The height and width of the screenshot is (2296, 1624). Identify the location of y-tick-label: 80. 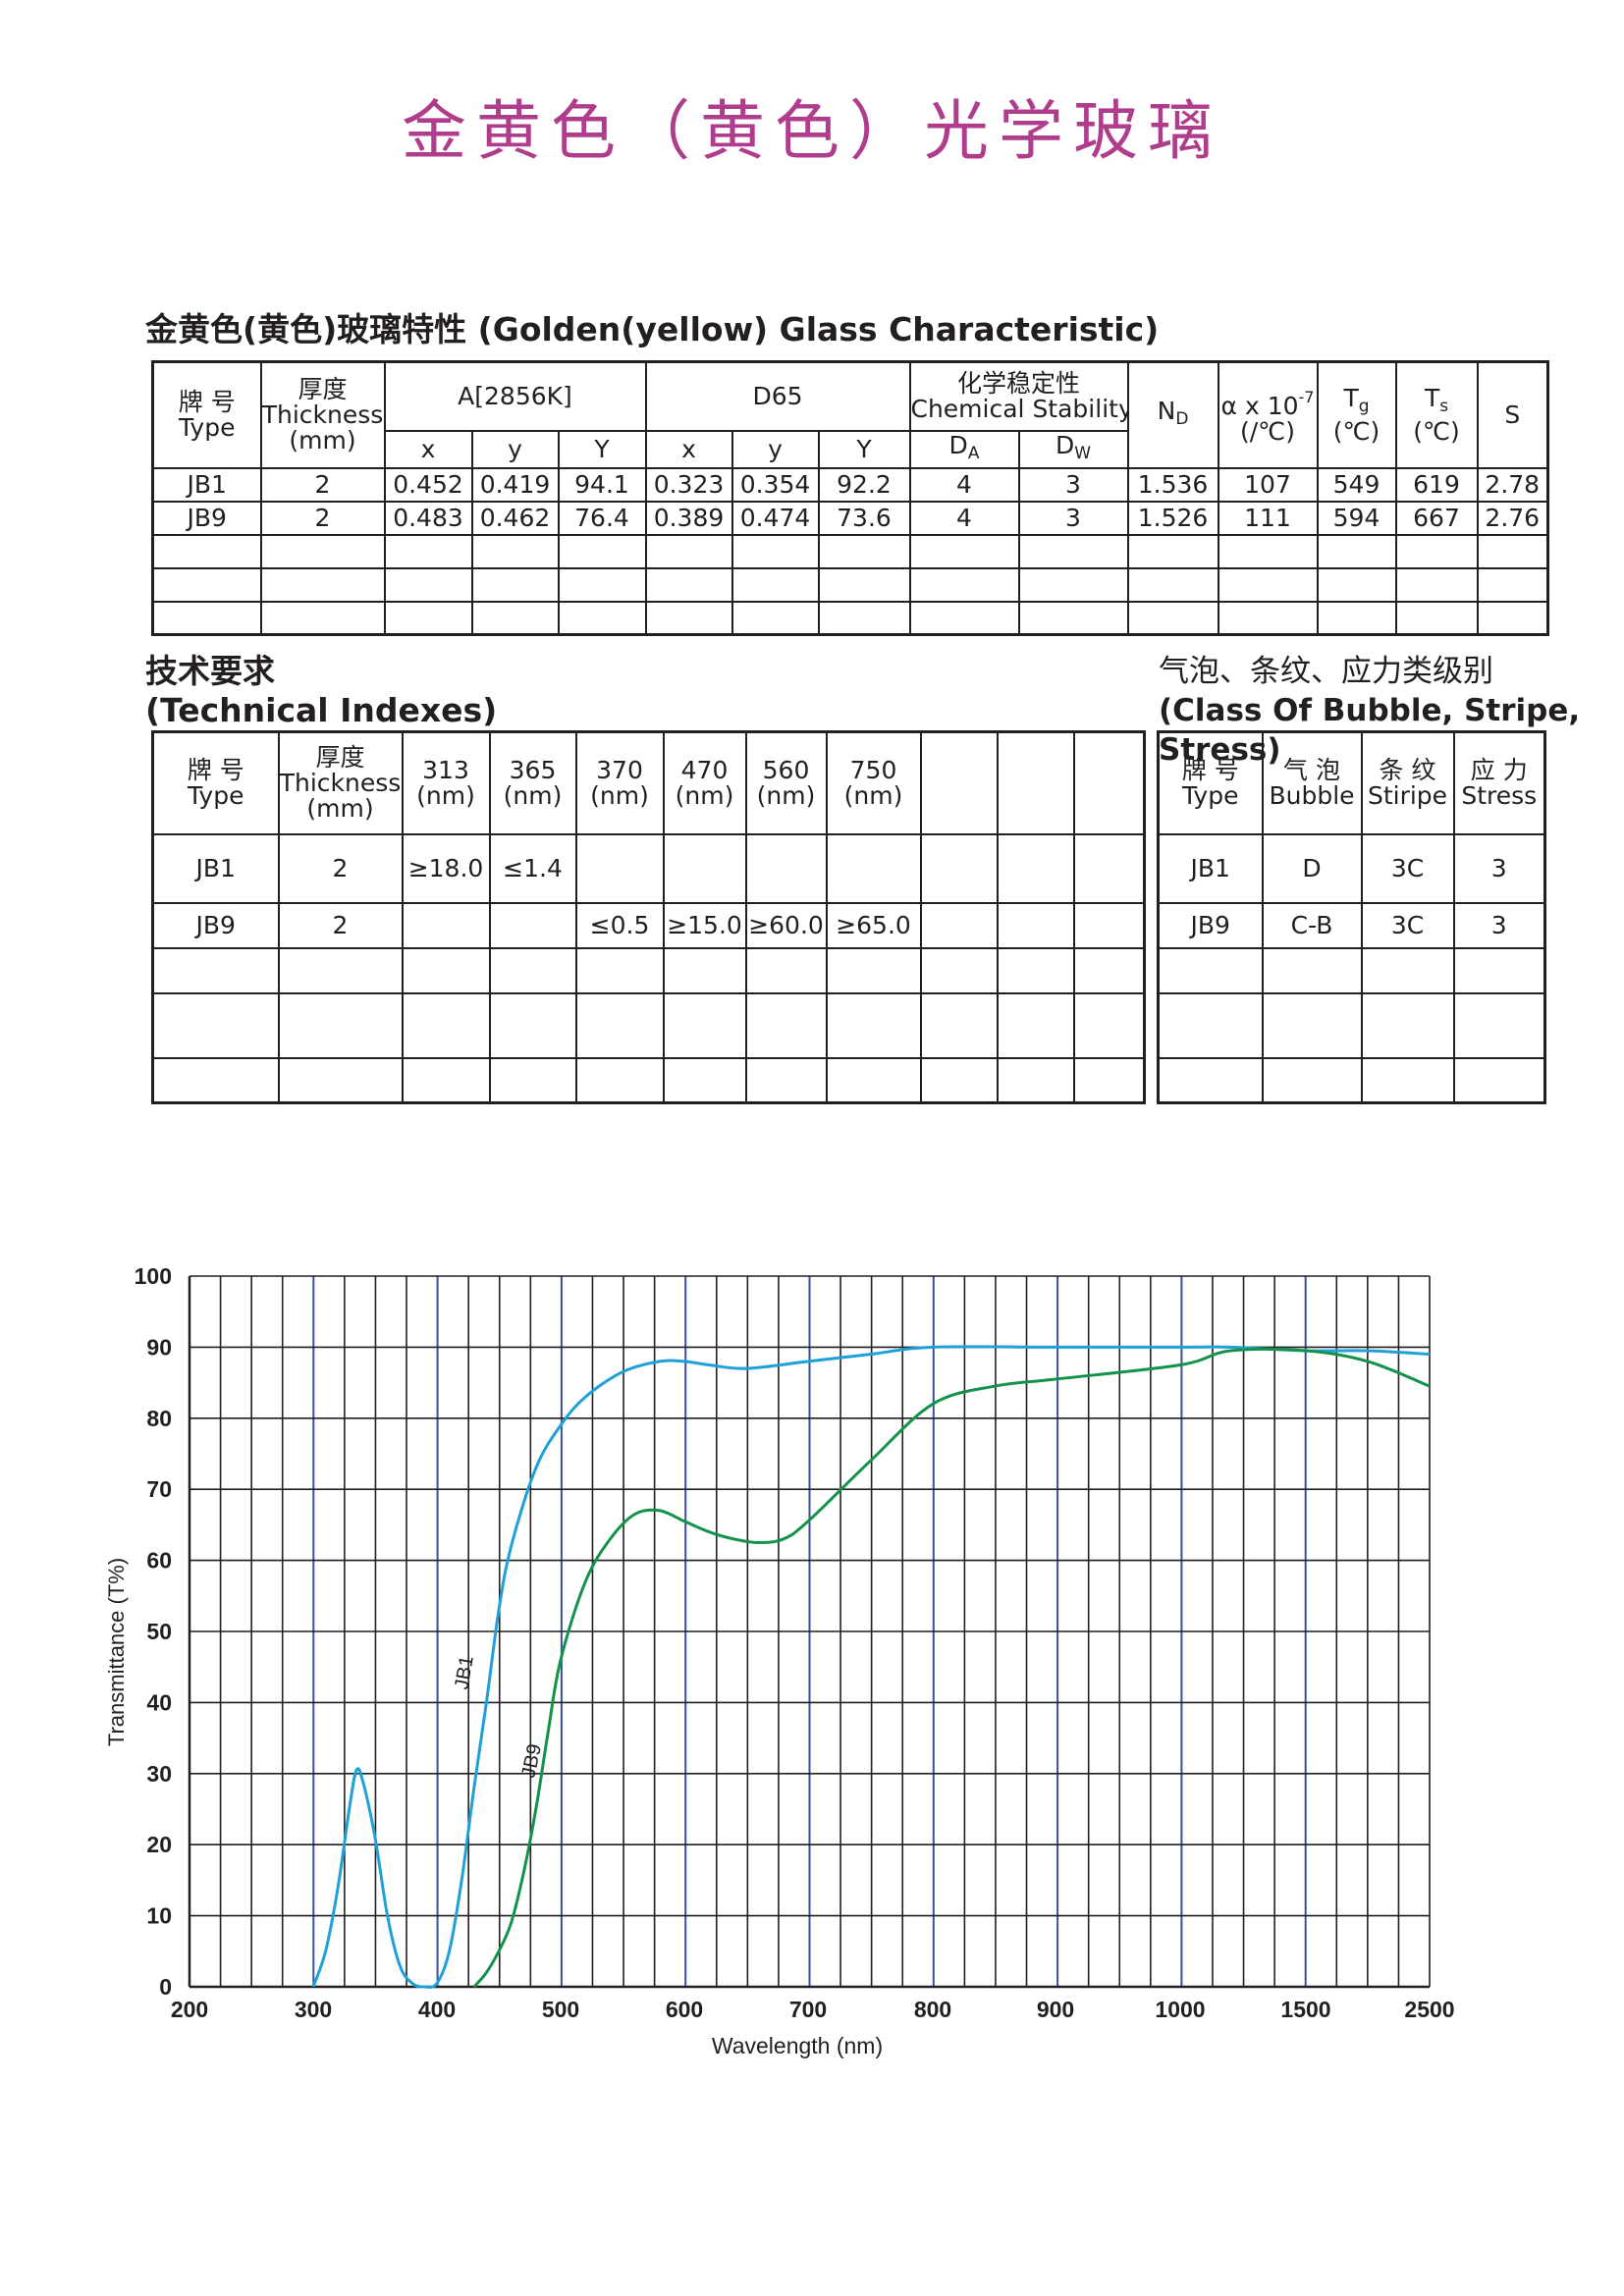
(159, 1418).